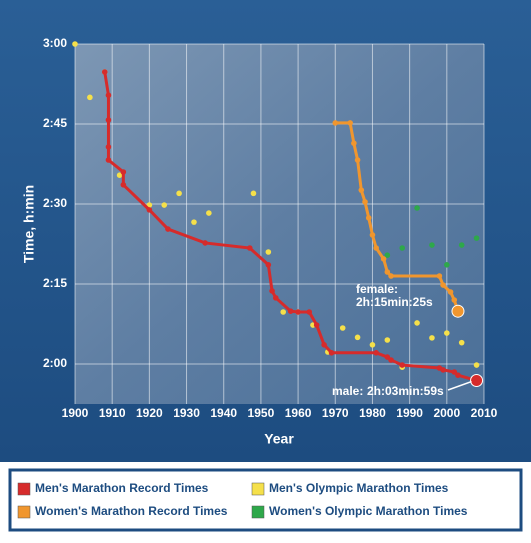 This screenshot has width=531, height=543. Describe the element at coordinates (405, 391) in the screenshot. I see `annotation: 2h:03min:59s` at that location.